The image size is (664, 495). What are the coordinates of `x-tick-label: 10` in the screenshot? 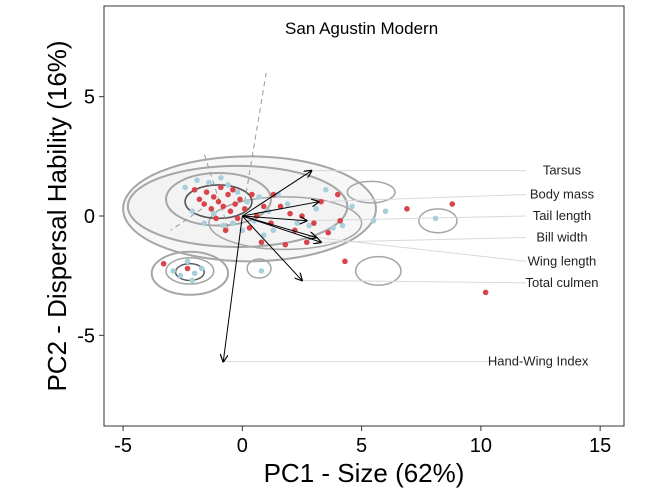 It's located at (481, 446).